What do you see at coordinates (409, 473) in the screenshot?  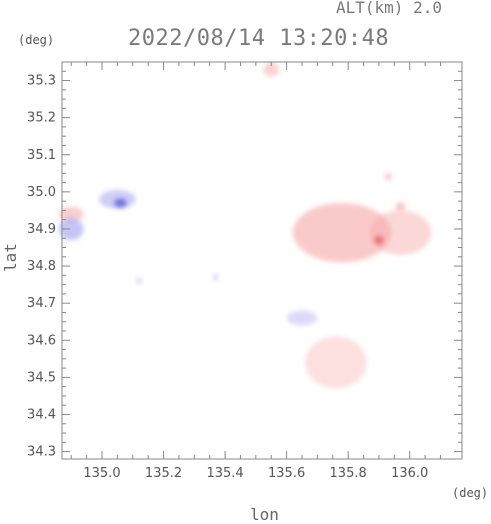 I see `x-tick-label: 136.0` at bounding box center [409, 473].